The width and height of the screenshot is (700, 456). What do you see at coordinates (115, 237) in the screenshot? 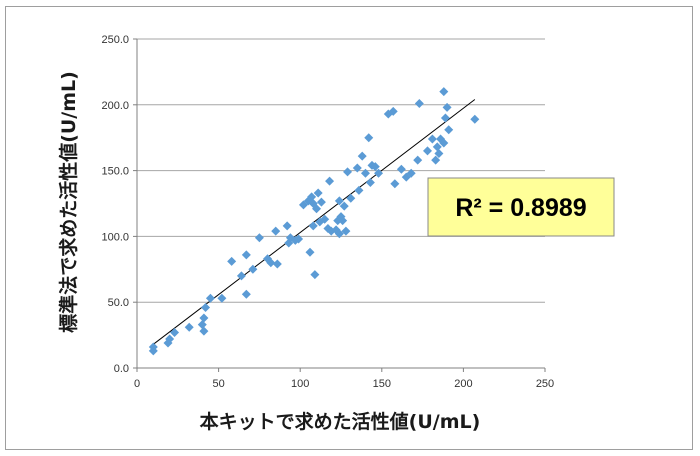
I see `y-tick-label: 100.0` at bounding box center [115, 237].